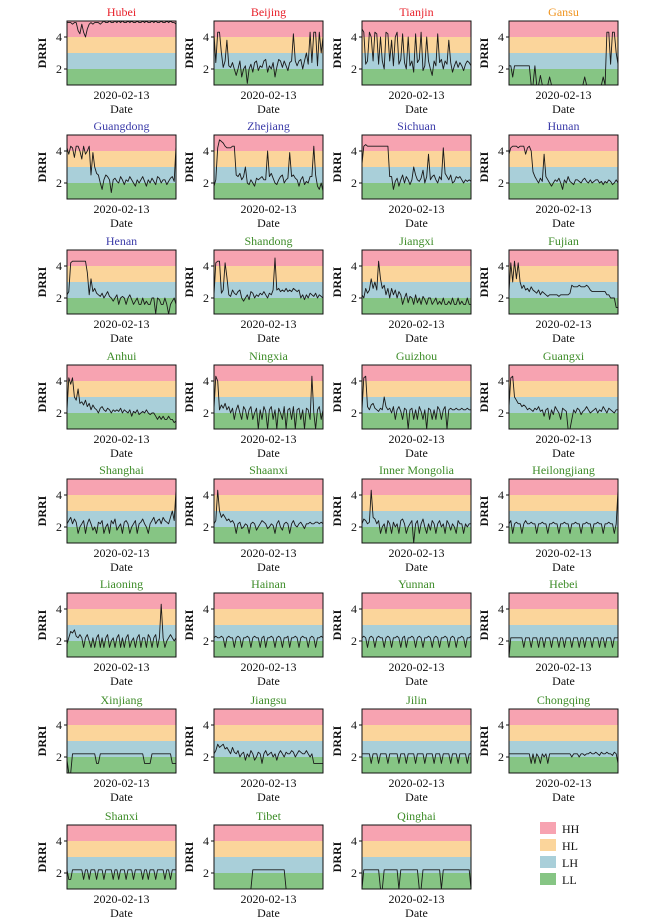 The image size is (650, 923). What do you see at coordinates (416, 241) in the screenshot?
I see `panel-title: Jiangxi` at bounding box center [416, 241].